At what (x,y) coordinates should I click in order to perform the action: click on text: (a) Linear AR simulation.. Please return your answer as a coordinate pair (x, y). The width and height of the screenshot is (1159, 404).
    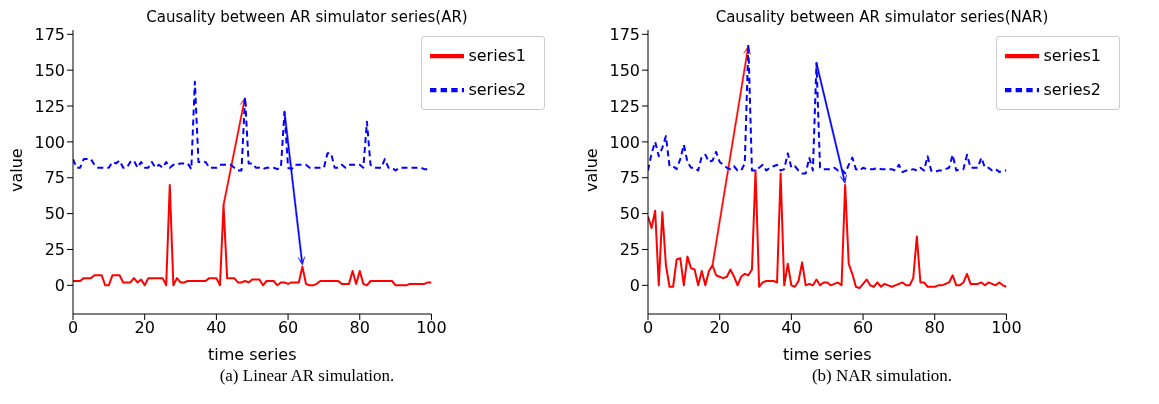
    Looking at the image, I should click on (307, 376).